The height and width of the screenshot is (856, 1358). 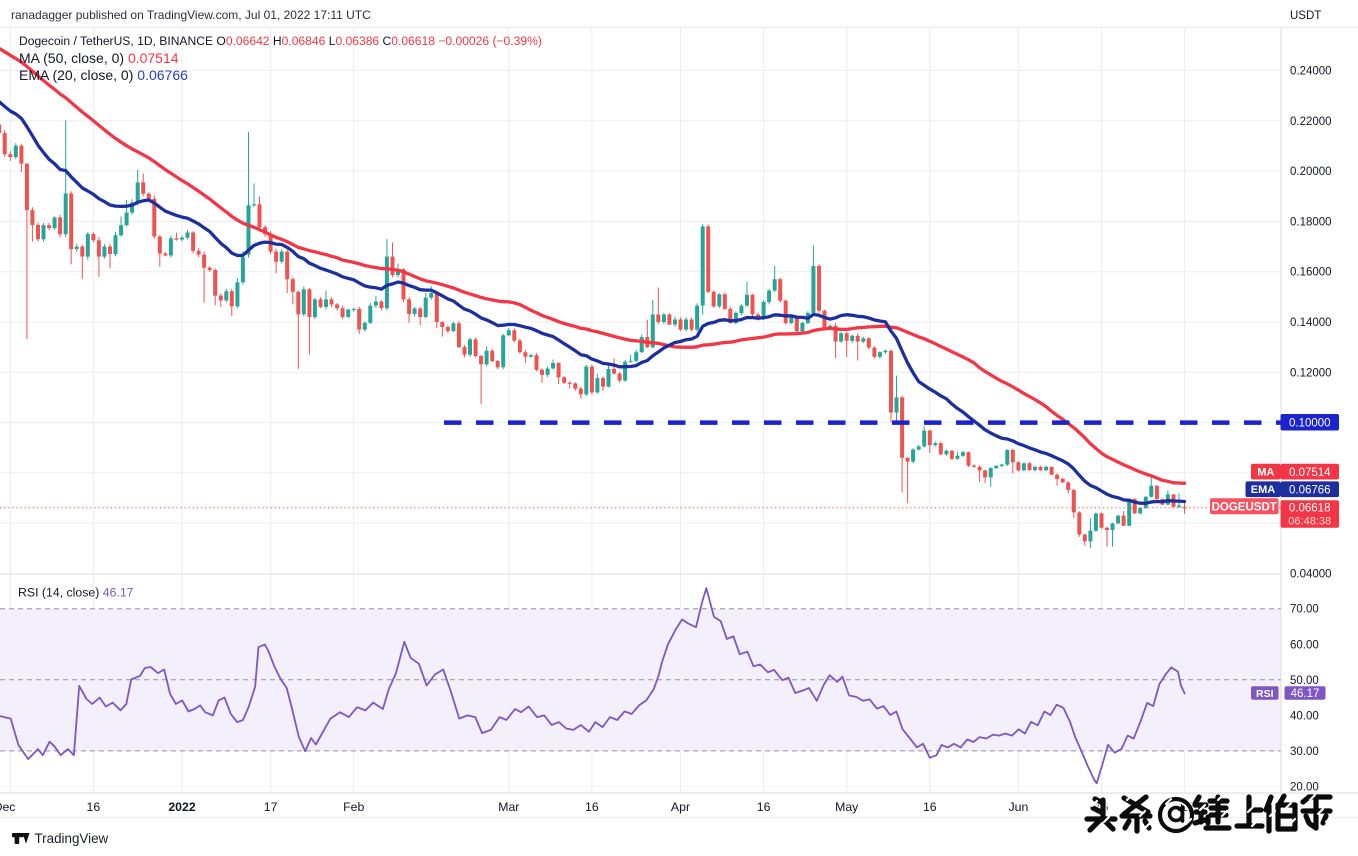 What do you see at coordinates (7, 807) in the screenshot?
I see `svg-text: Dec` at bounding box center [7, 807].